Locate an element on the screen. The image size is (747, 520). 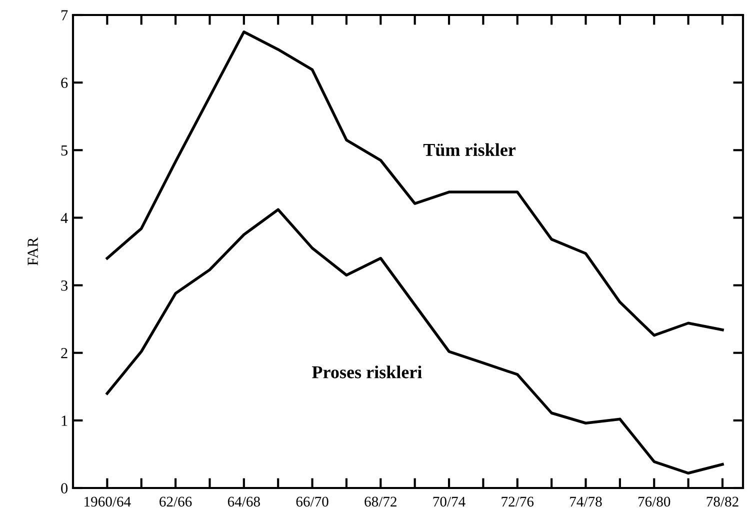
x-tick-label: 66/70 is located at coordinates (312, 501).